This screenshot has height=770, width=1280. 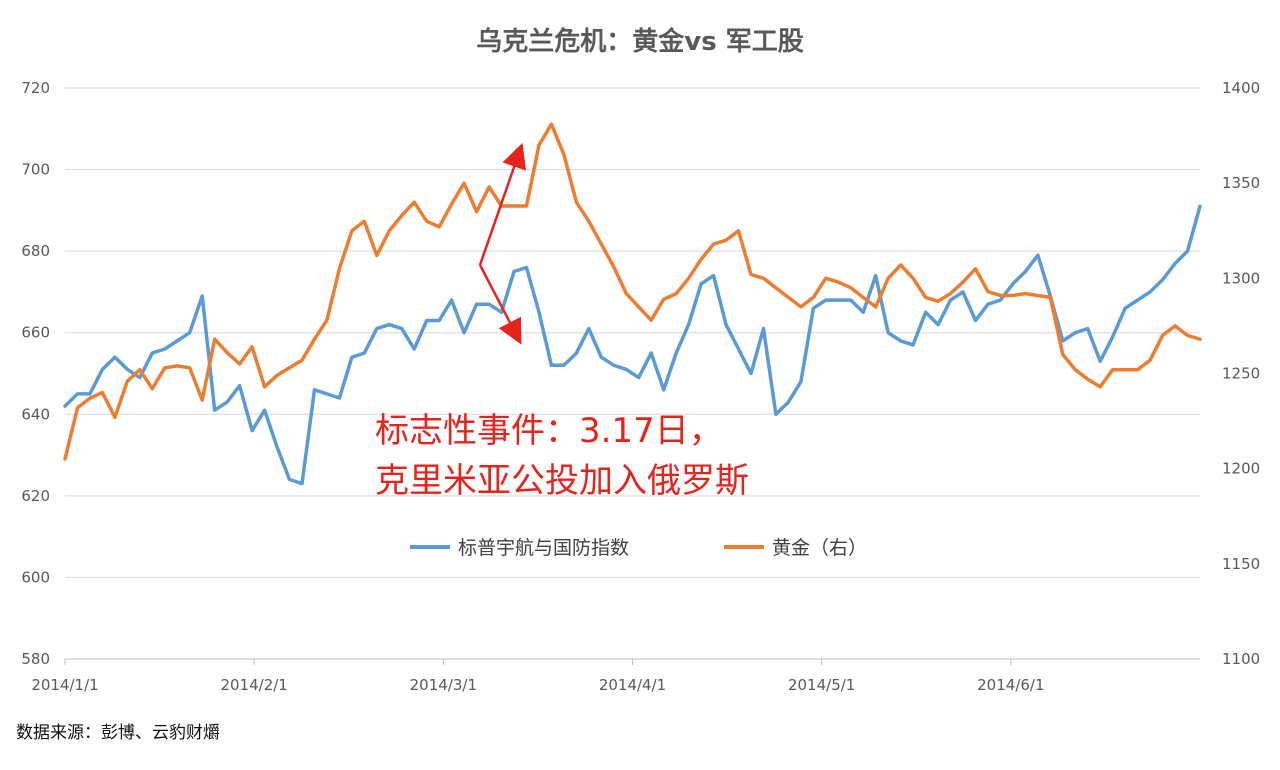 What do you see at coordinates (35, 577) in the screenshot?
I see `y-left-tick-label: 600` at bounding box center [35, 577].